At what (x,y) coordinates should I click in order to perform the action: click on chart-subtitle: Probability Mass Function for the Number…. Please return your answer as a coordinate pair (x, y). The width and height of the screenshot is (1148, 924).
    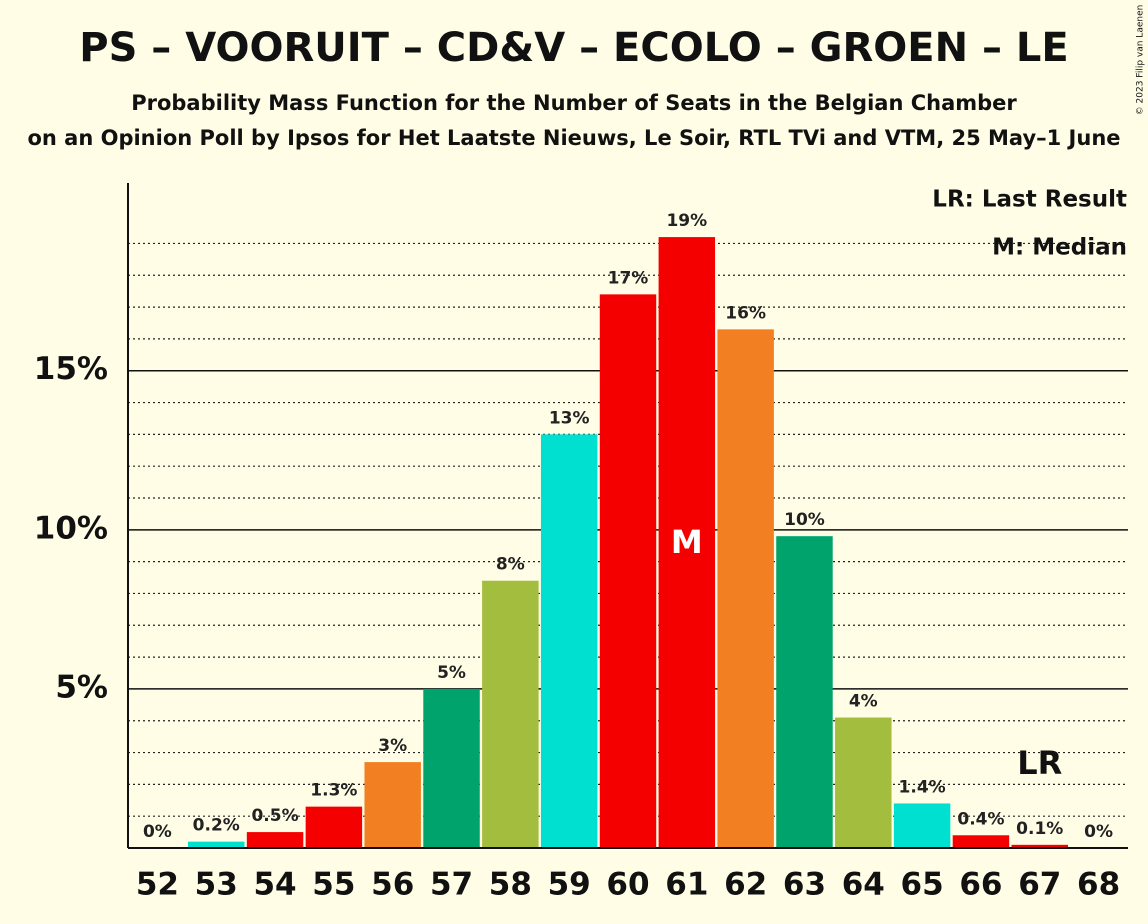
    Looking at the image, I should click on (574, 103).